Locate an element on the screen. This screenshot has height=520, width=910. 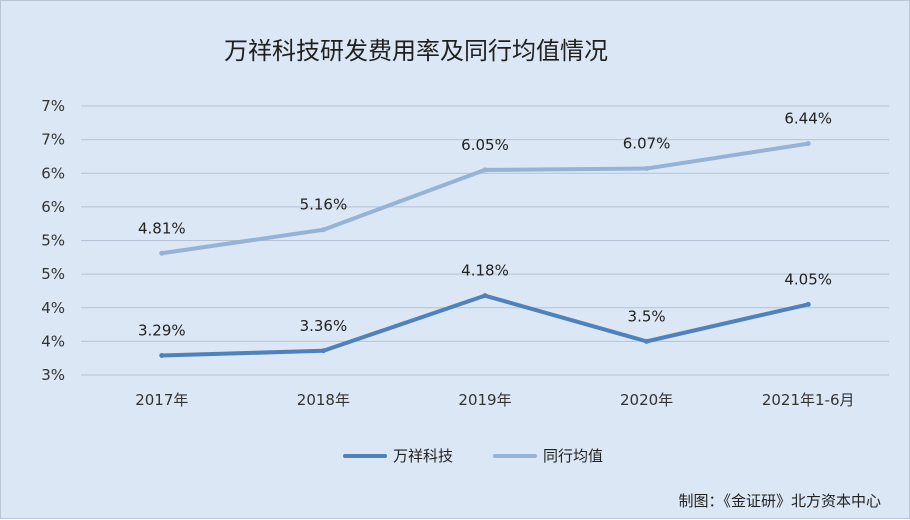
data-label: 3.36% is located at coordinates (324, 326).